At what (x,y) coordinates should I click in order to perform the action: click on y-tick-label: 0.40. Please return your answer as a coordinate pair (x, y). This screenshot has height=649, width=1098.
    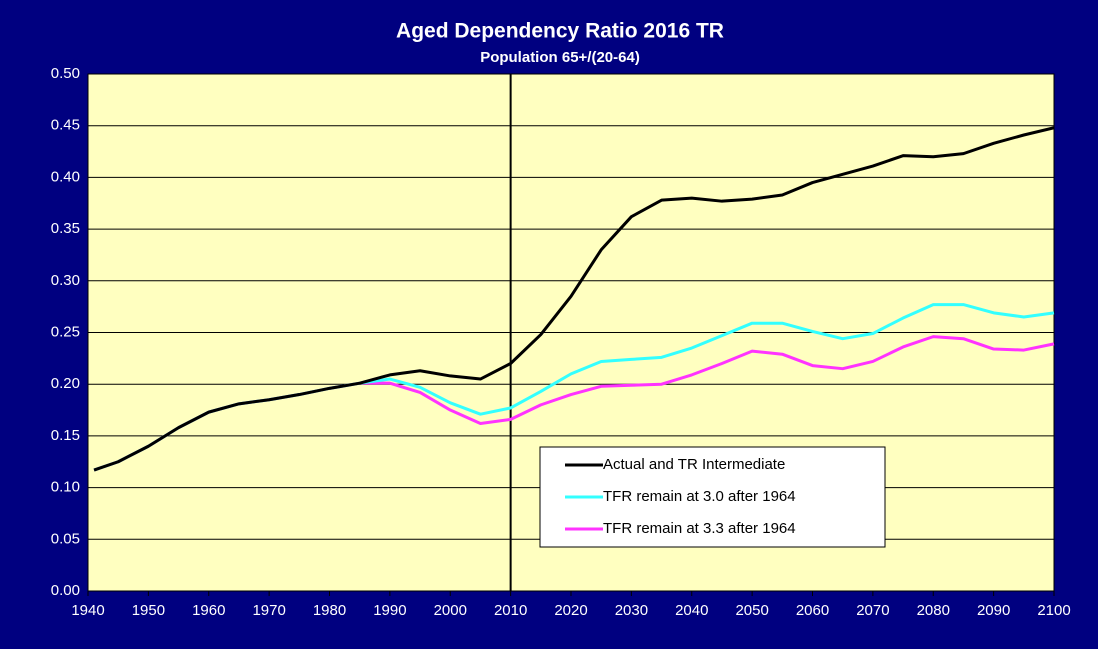
    Looking at the image, I should click on (65, 176).